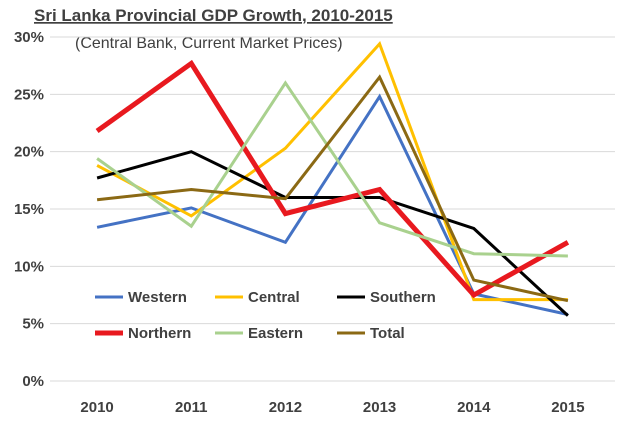  I want to click on y-tick-label: 25%, so click(29, 94).